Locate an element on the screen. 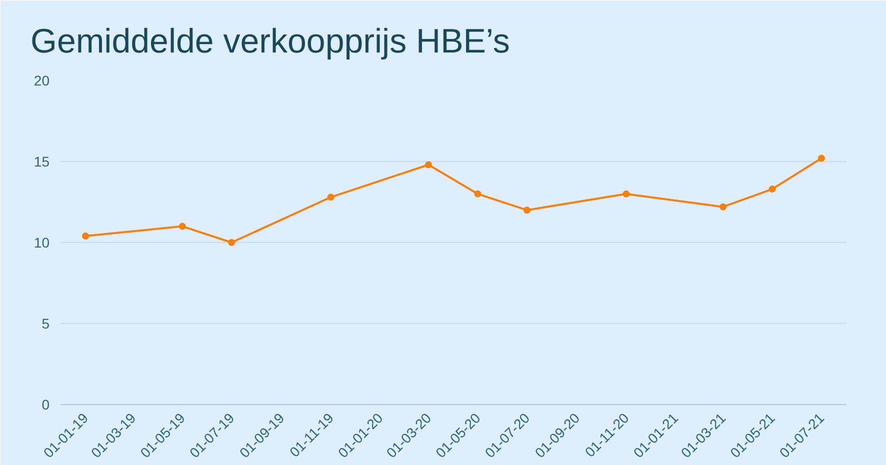  y-tick-label: 0 is located at coordinates (46, 404).